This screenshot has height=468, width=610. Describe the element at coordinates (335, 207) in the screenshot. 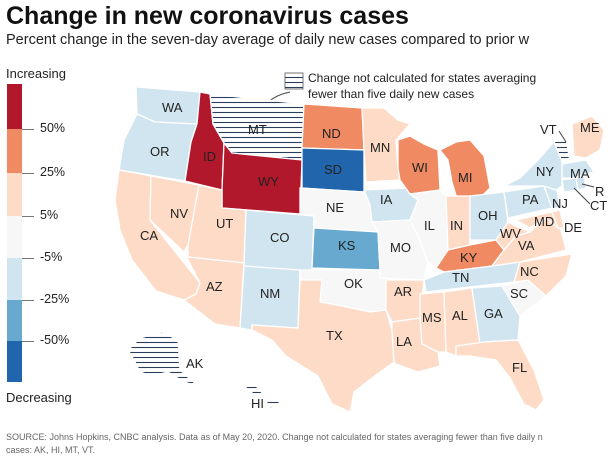

I see `state-label-ne: NE` at that location.